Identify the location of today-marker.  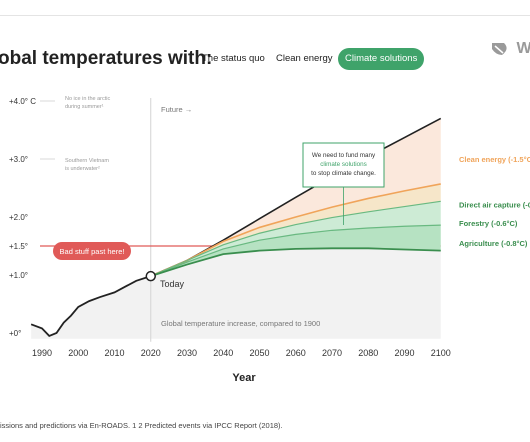
(150, 276).